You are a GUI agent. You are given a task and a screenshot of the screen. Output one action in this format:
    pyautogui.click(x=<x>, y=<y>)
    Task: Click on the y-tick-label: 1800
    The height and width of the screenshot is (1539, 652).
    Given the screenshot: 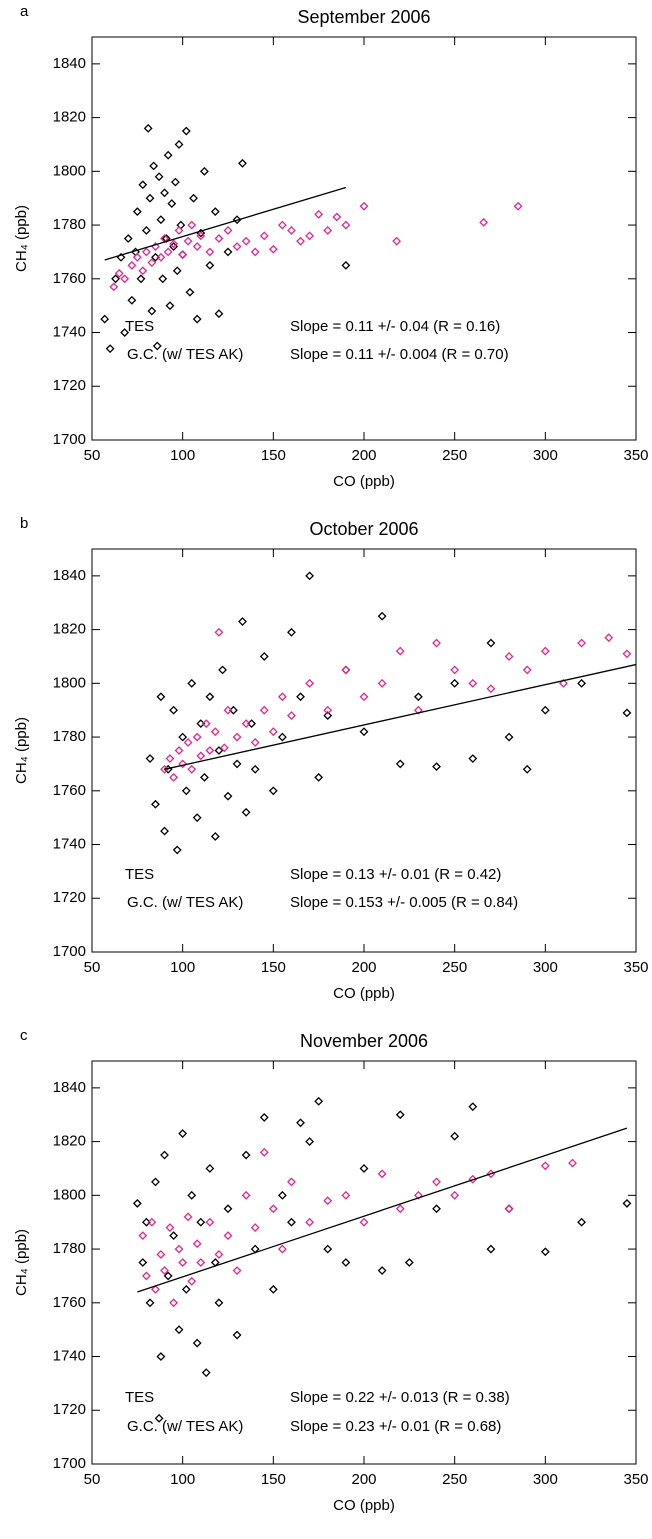 What is the action you would take?
    pyautogui.click(x=69, y=682)
    